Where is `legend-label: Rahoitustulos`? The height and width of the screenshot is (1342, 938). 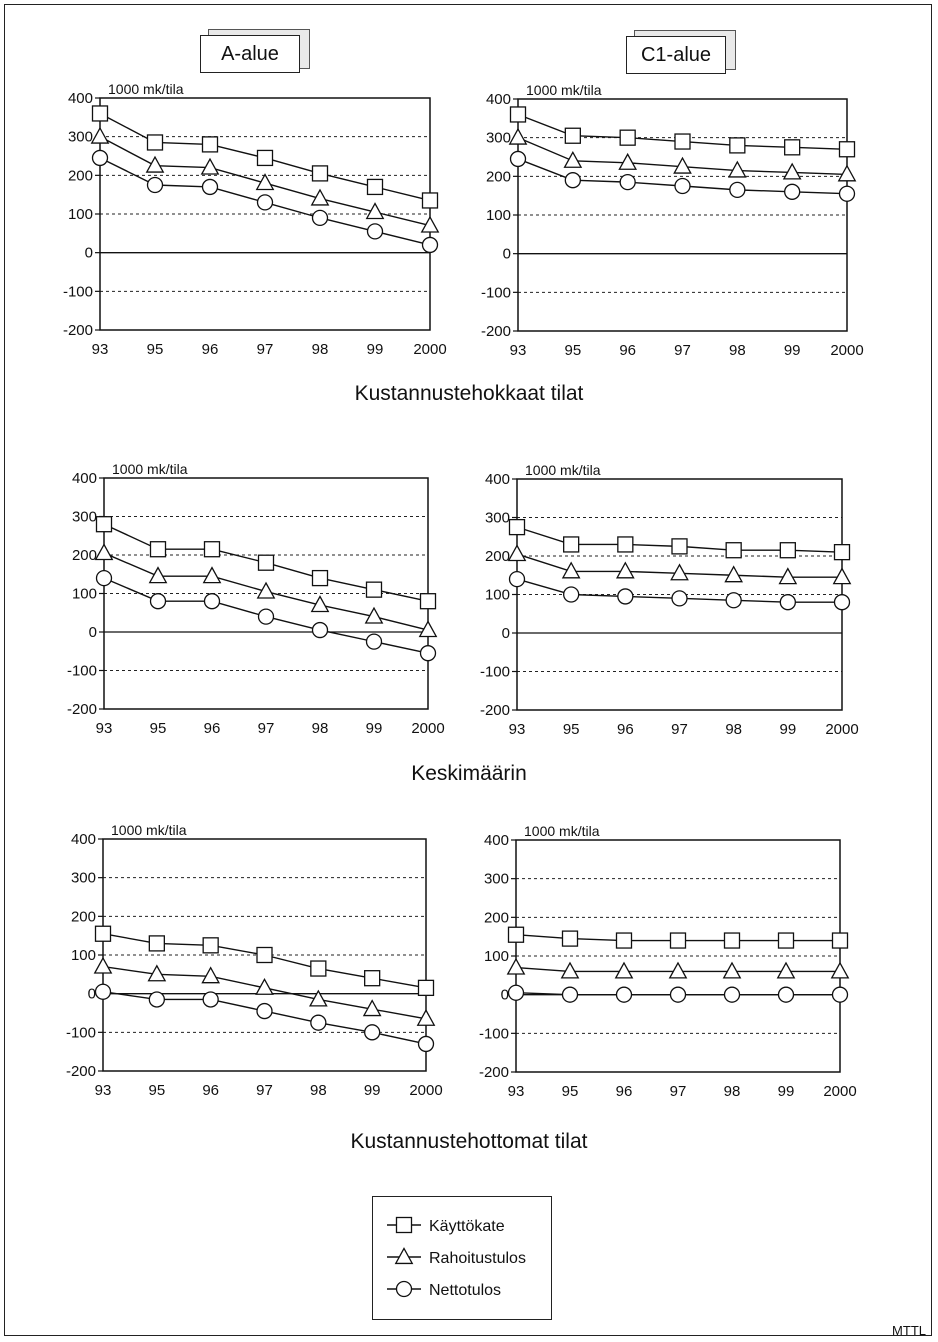
legend-label: Rahoitustulos is located at coordinates (477, 1258).